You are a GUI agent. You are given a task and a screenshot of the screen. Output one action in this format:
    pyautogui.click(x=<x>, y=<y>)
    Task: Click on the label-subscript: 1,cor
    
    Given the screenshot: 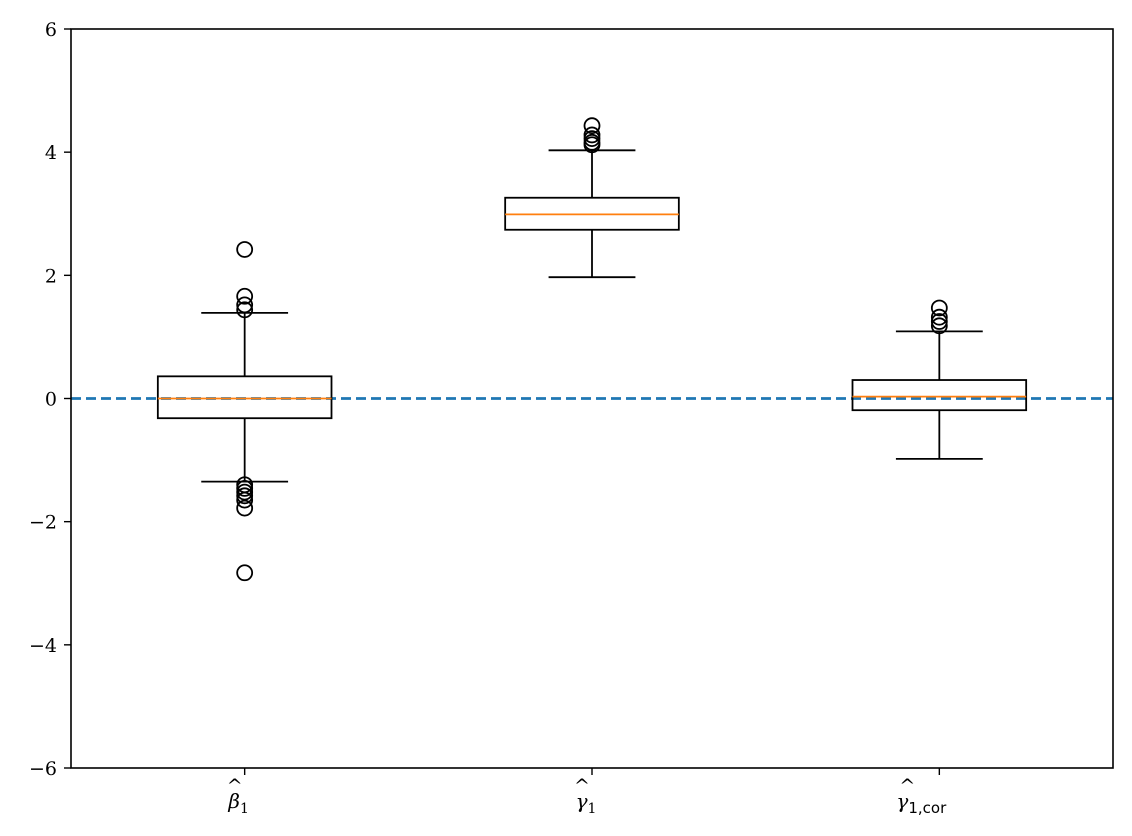 What is the action you would take?
    pyautogui.click(x=927, y=808)
    